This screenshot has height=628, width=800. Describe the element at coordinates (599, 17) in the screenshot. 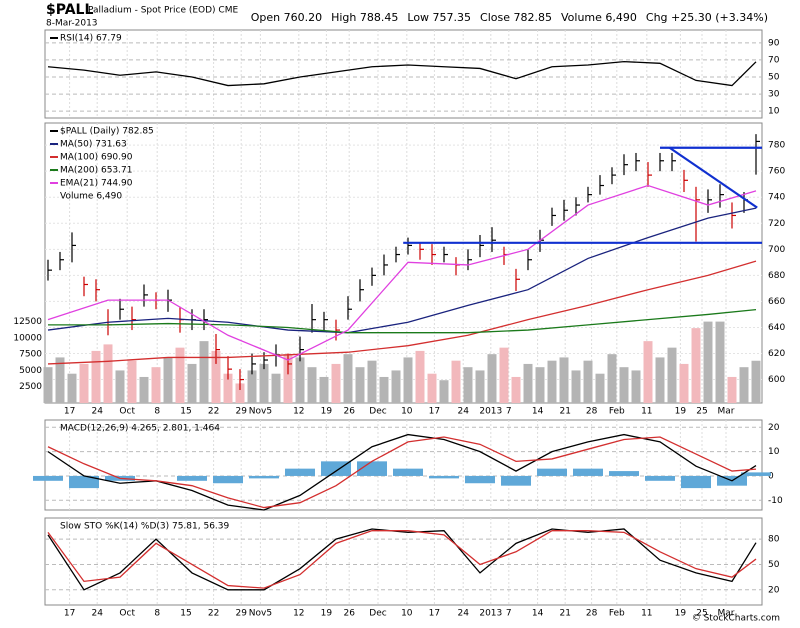

I see `header-stat: Volume 6,490` at that location.